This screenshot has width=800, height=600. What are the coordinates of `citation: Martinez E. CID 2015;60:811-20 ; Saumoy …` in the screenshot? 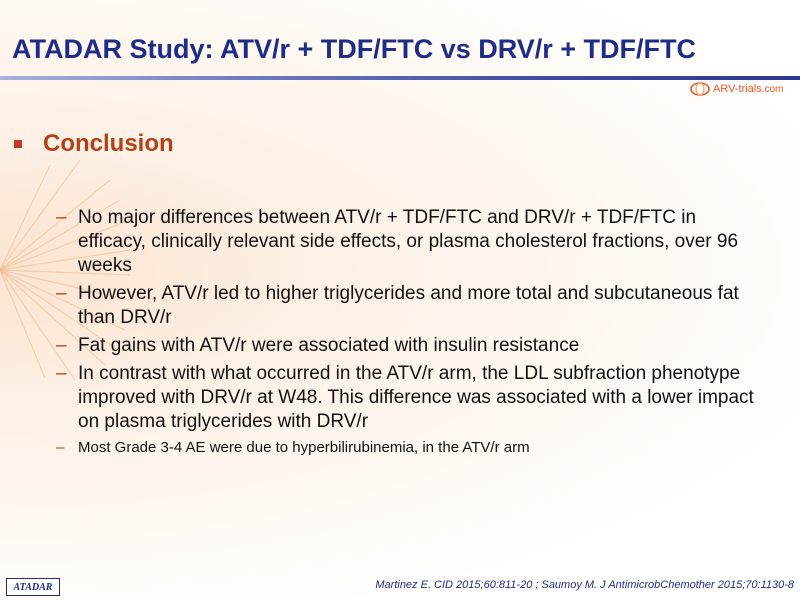 It's located at (584, 585).